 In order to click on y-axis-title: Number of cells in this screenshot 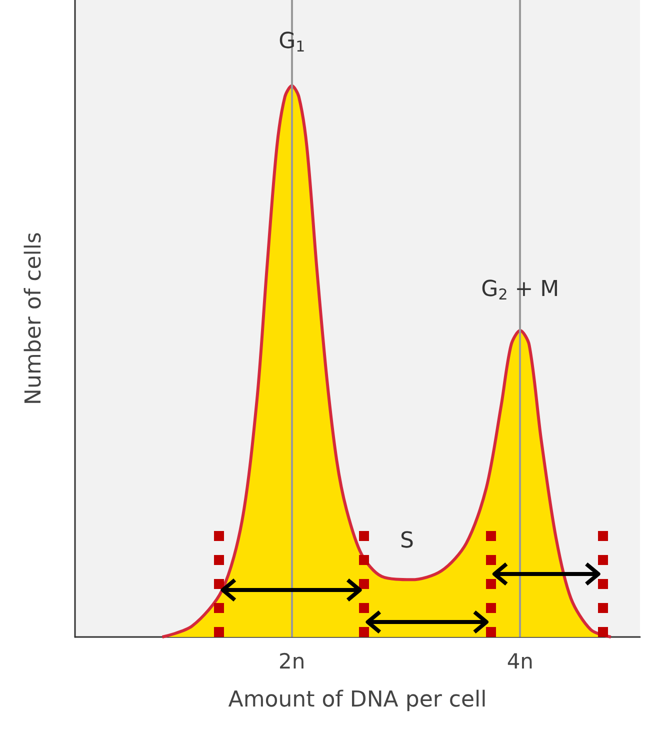, I will do `click(34, 318)`.